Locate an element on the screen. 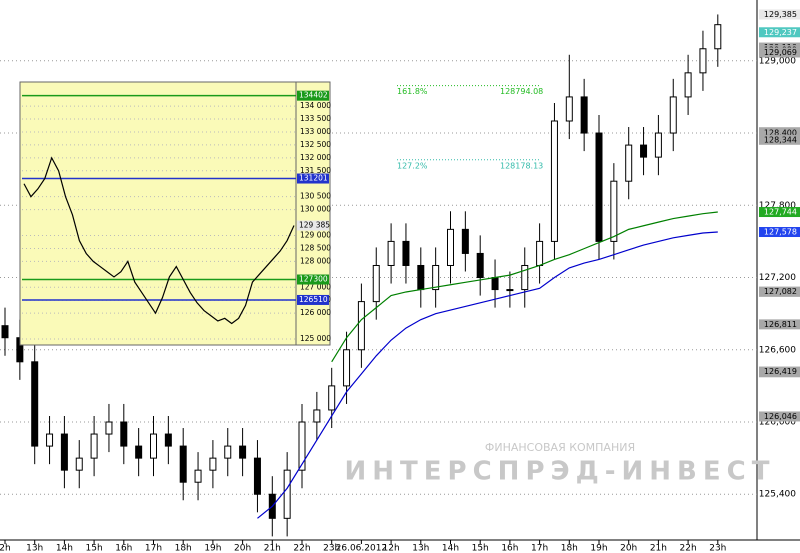 The height and width of the screenshot is (553, 800). price-marker-label: 127,744 is located at coordinates (780, 212).